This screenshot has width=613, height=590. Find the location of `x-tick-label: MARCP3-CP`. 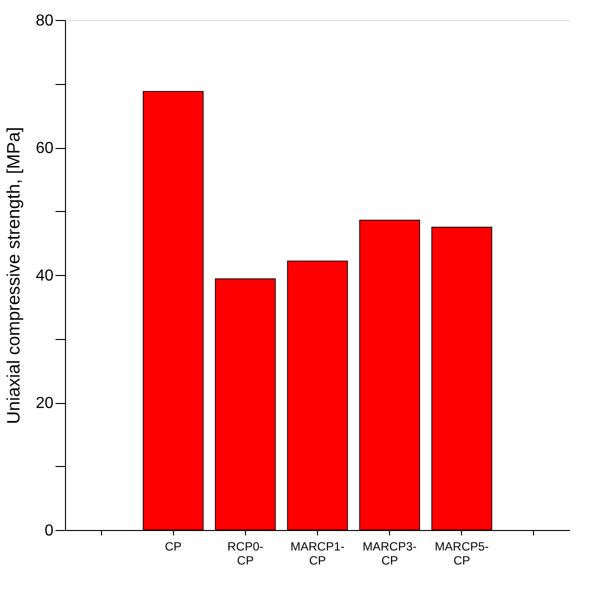

x-tick-label: MARCP3-CP is located at coordinates (389, 554).